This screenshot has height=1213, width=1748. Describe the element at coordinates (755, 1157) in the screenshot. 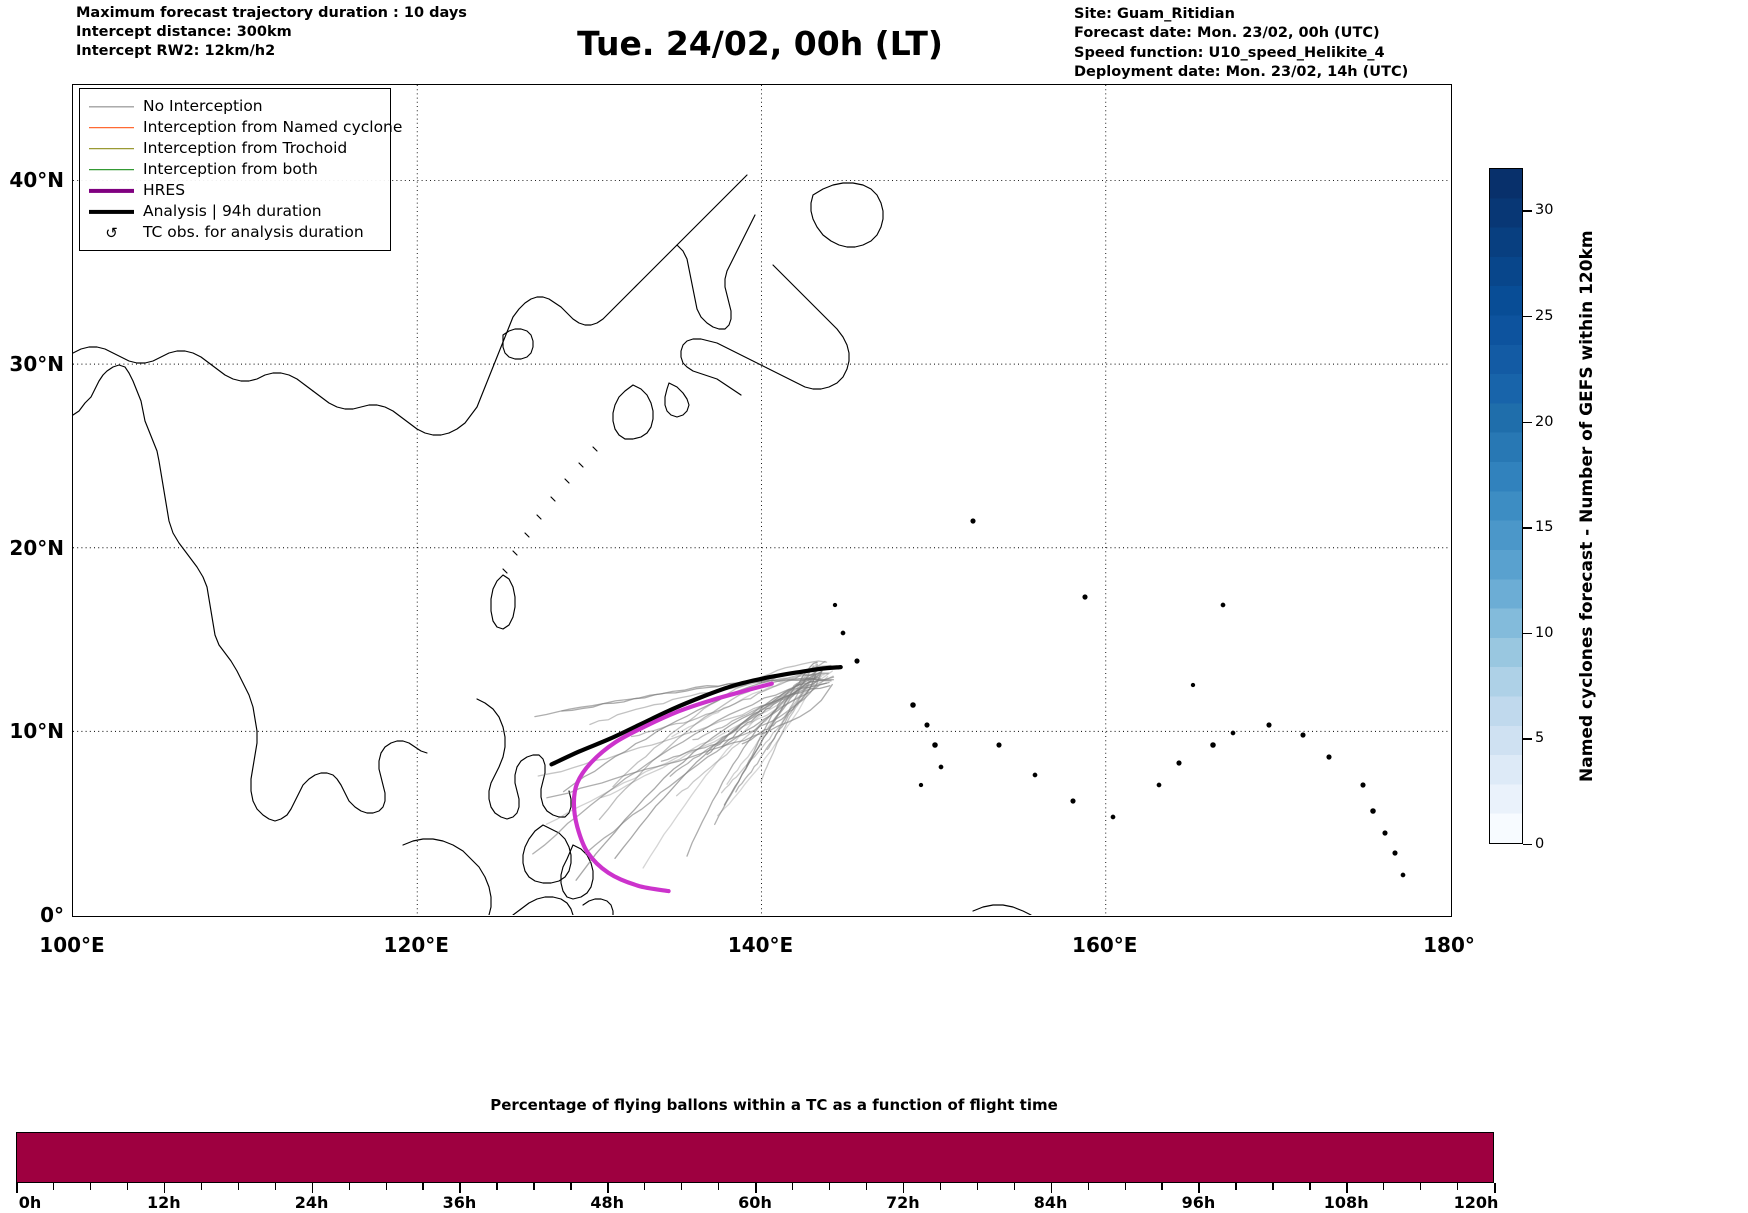

I see `percentage-bar` at that location.